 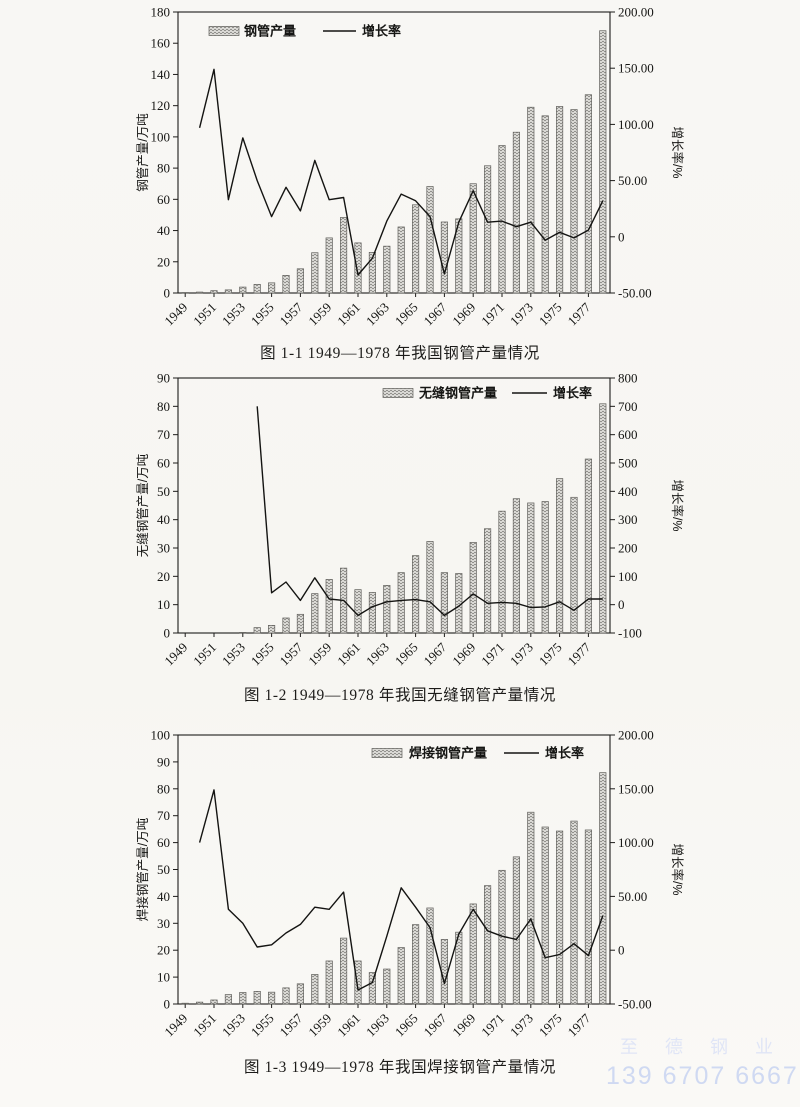 I want to click on bar-1961, so click(x=358, y=268).